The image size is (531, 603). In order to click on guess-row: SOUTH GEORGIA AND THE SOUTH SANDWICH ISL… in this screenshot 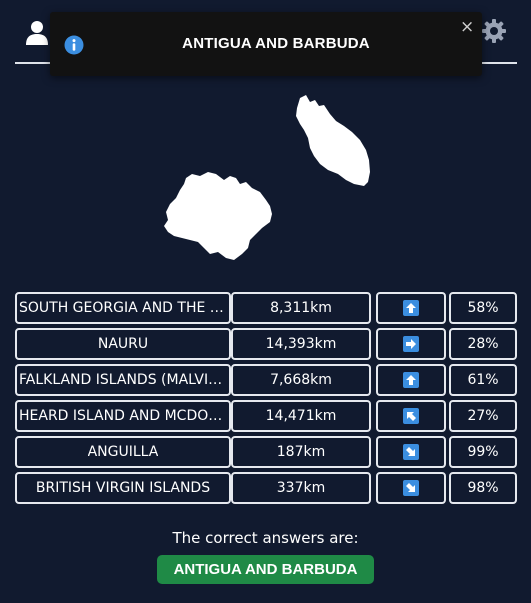, I will do `click(266, 308)`.